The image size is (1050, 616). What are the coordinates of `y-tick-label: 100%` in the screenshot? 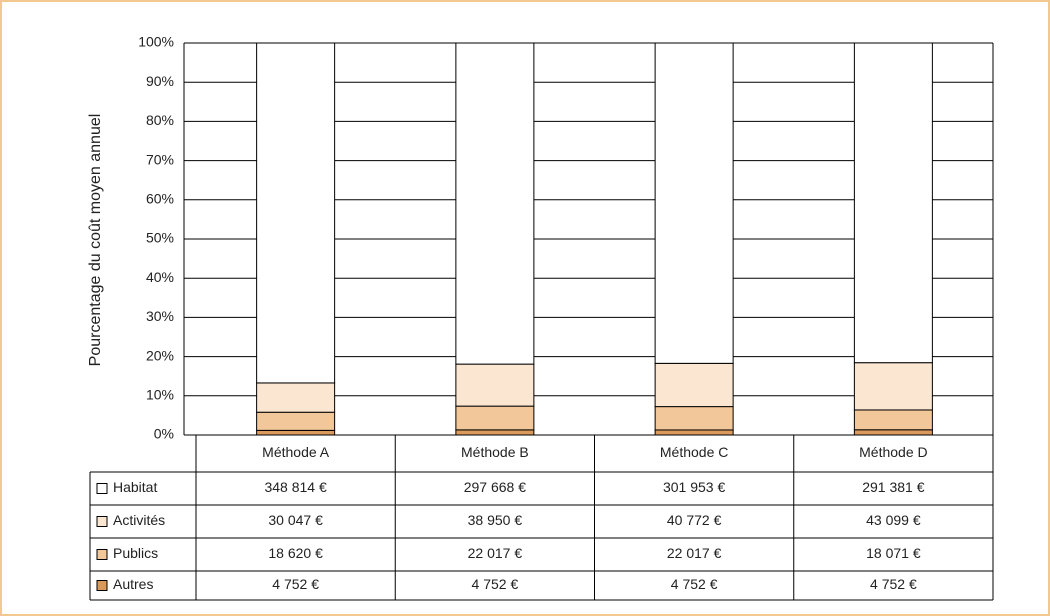 It's located at (156, 42).